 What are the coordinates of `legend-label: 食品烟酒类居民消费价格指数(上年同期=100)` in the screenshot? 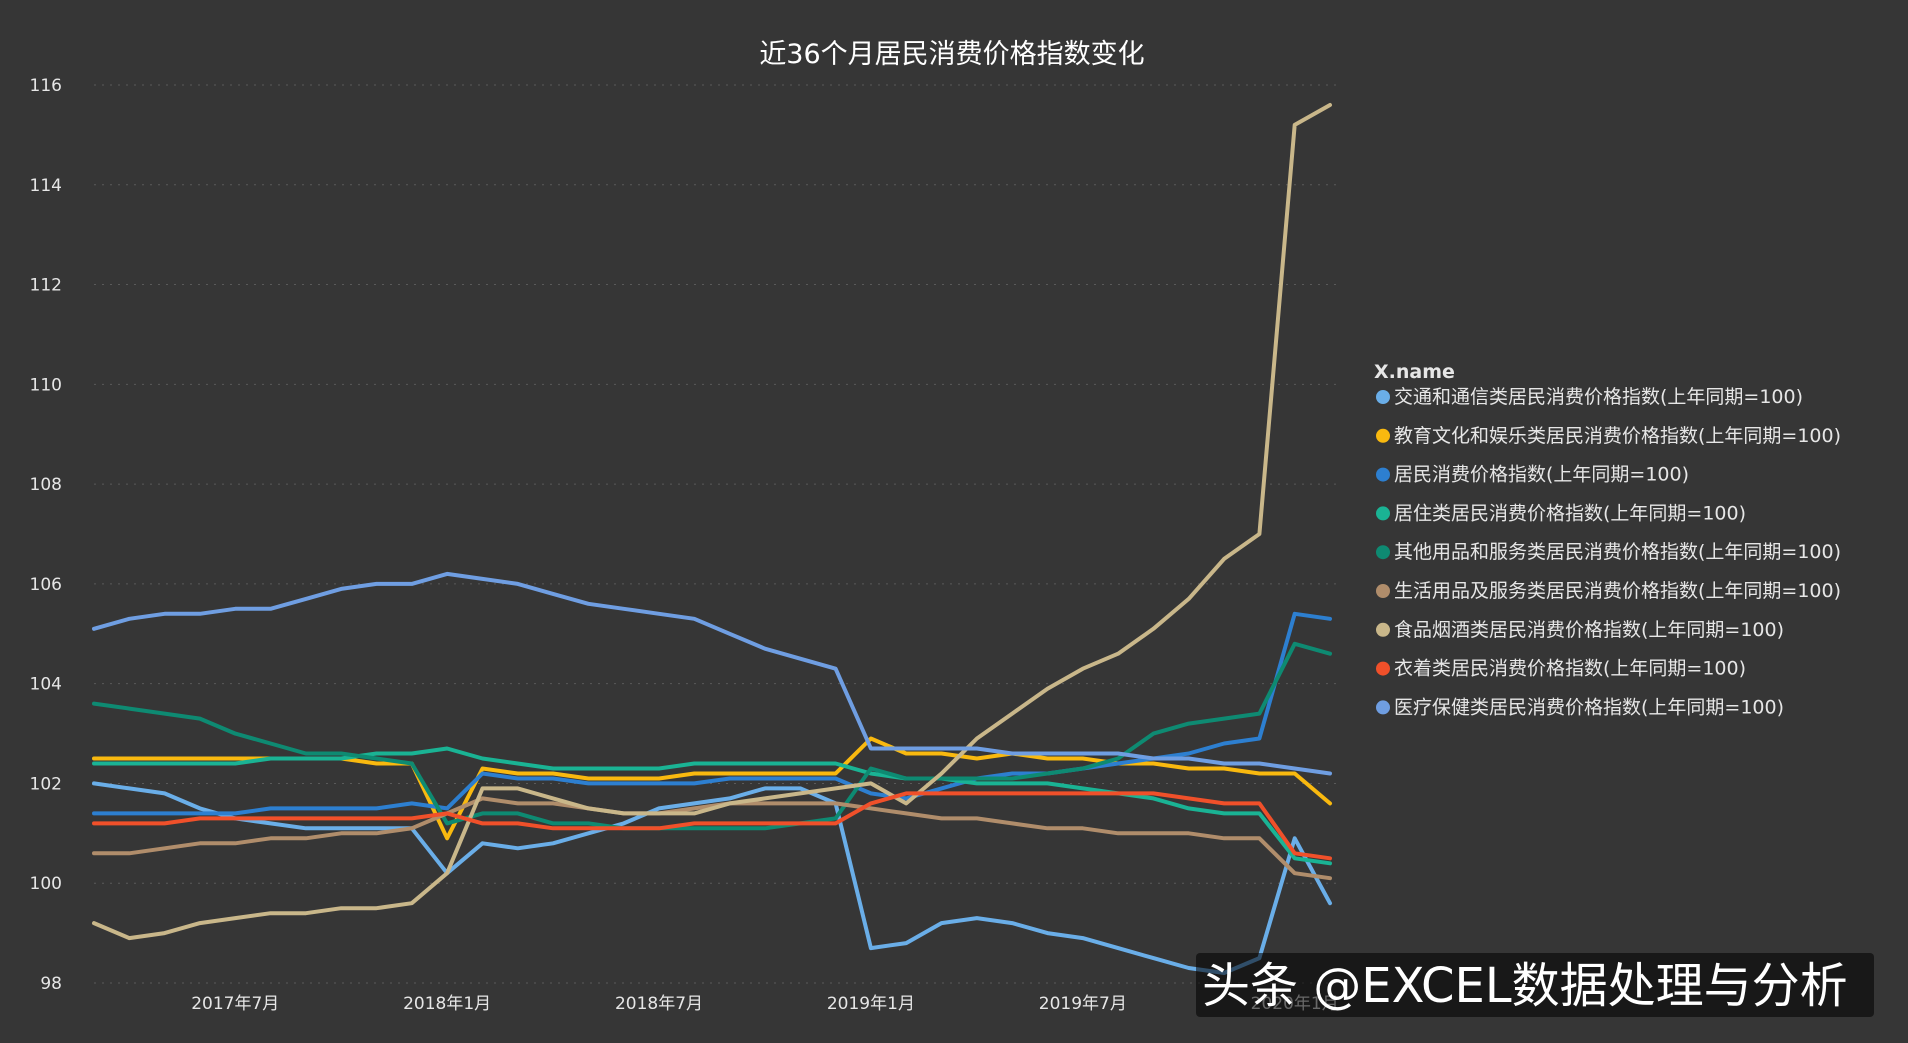 It's located at (1589, 630).